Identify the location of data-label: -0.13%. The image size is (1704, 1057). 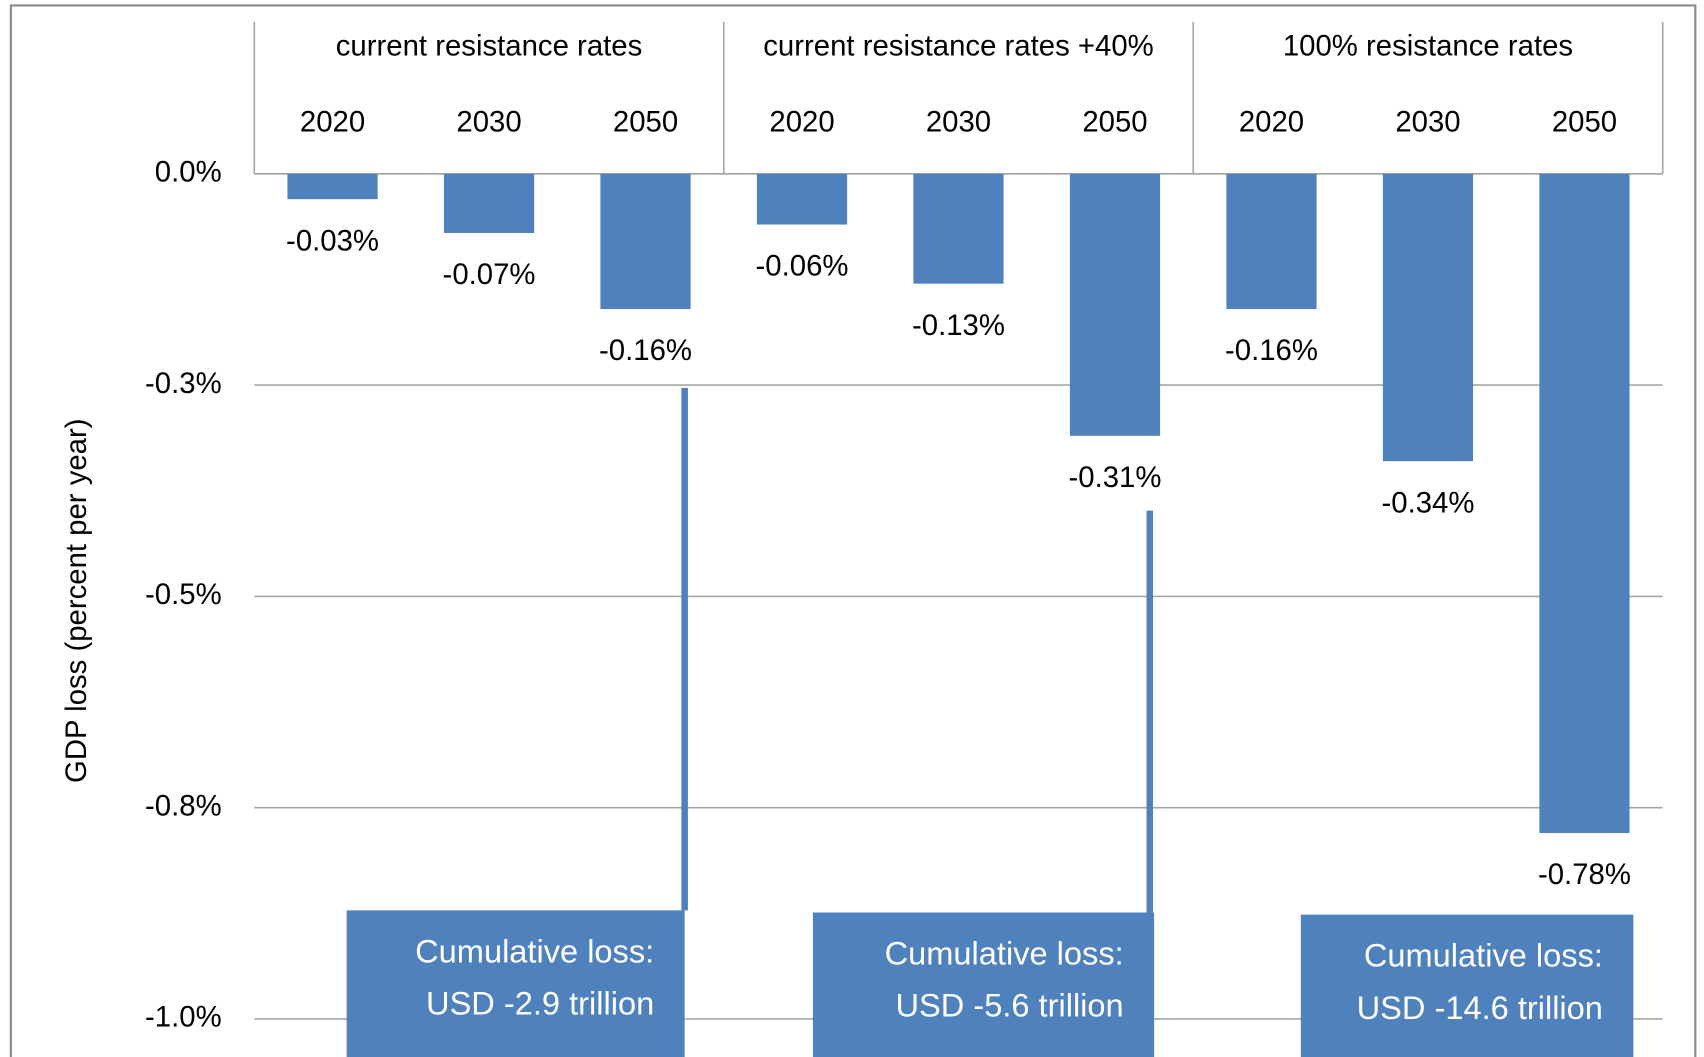
(958, 325).